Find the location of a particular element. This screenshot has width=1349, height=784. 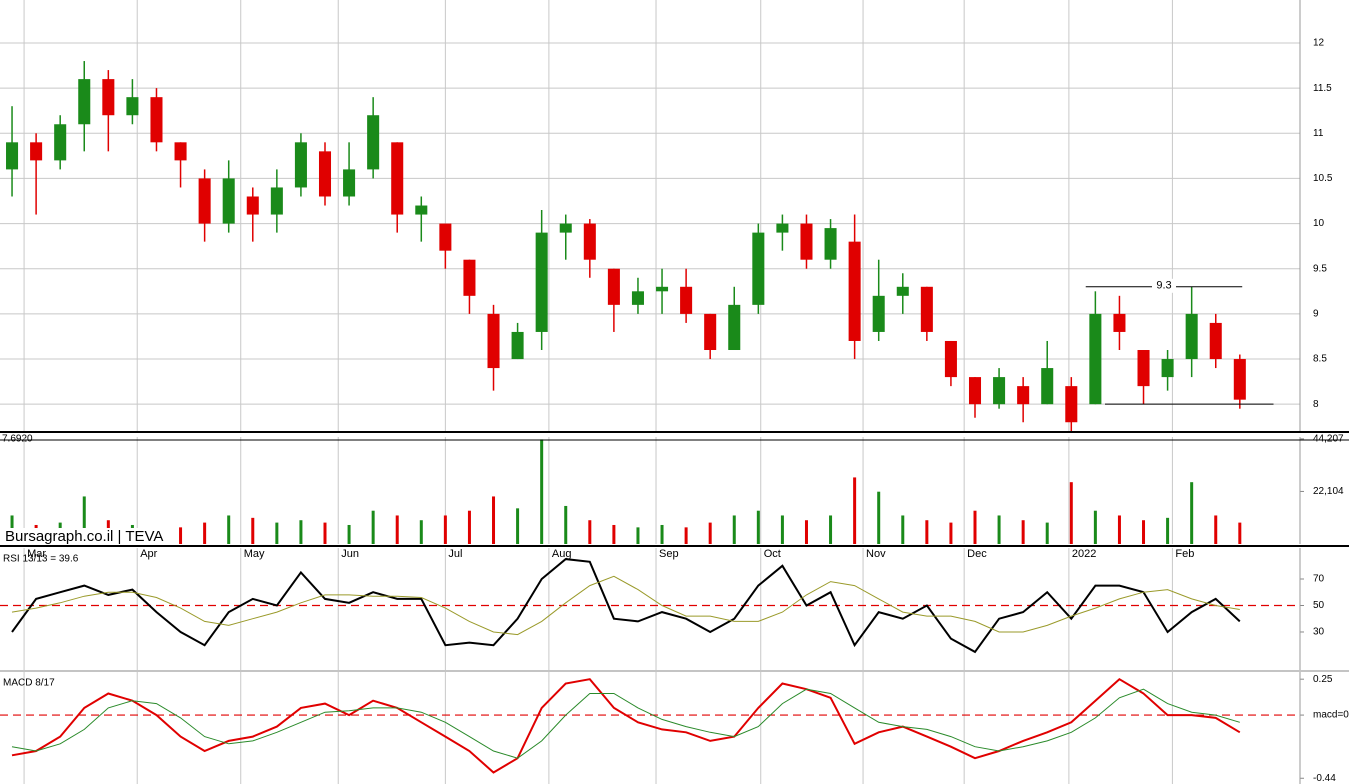

axis-min-label: 7.6920 is located at coordinates (17, 439).